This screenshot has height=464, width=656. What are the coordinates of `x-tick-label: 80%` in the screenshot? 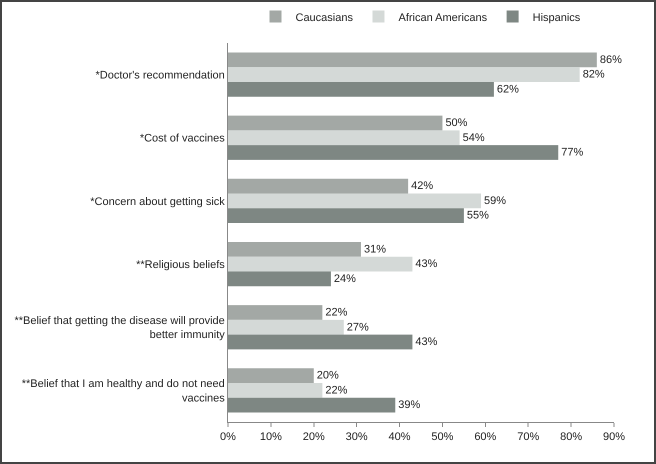 It's located at (571, 437).